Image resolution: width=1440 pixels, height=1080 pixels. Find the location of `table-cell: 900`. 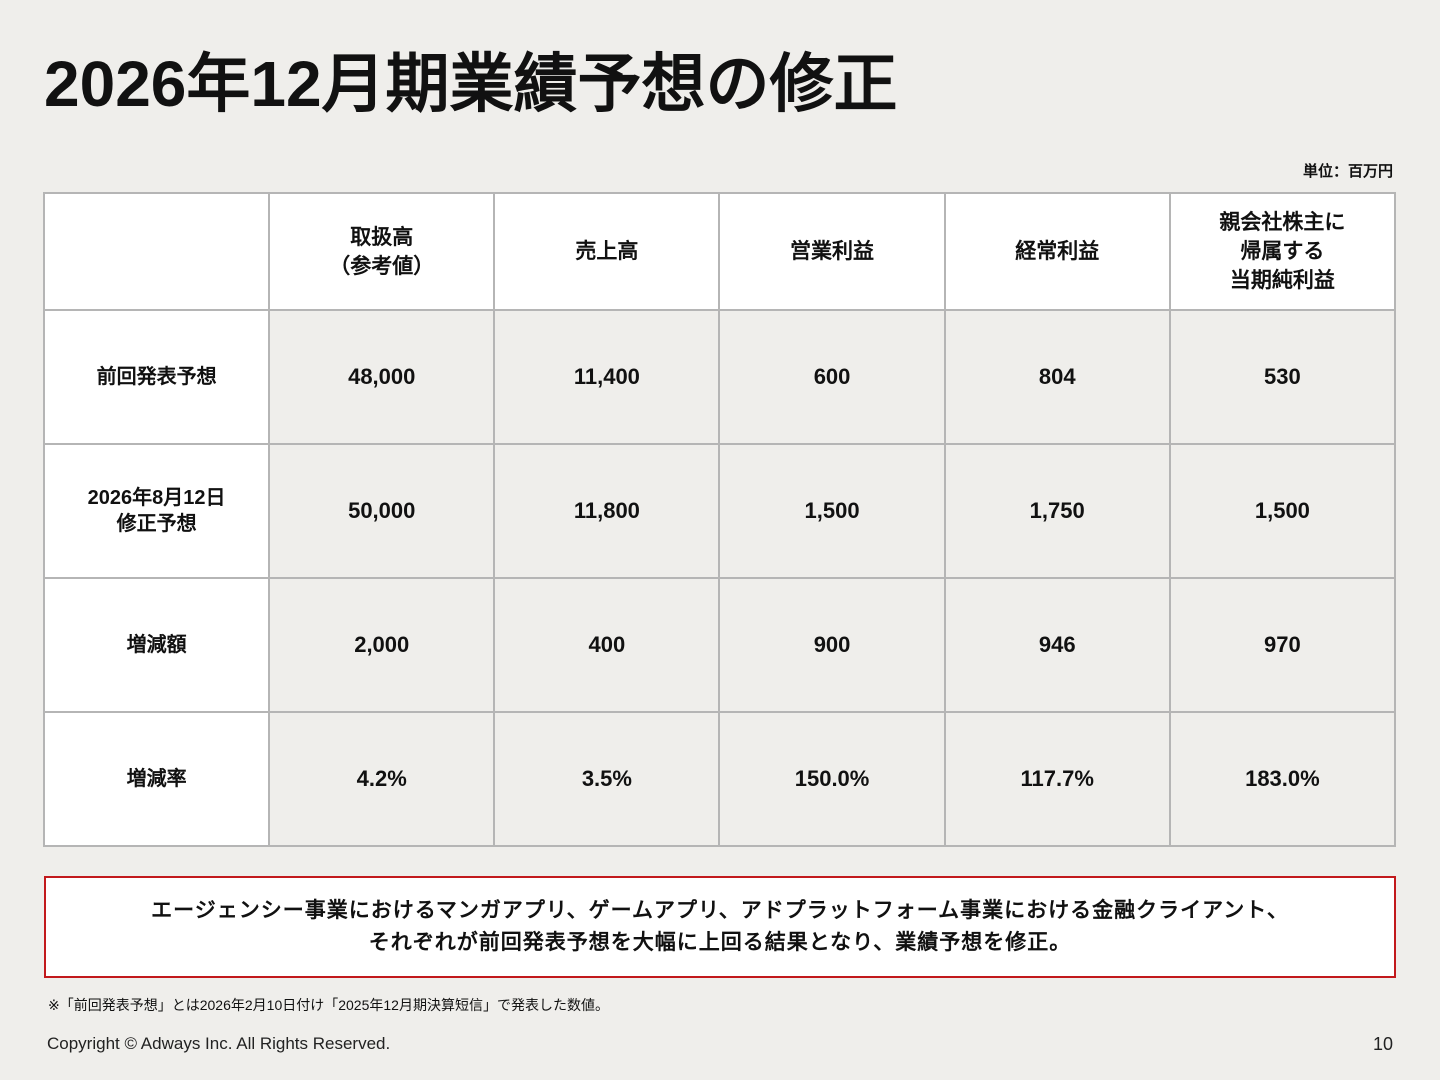

table-cell: 900 is located at coordinates (832, 645).